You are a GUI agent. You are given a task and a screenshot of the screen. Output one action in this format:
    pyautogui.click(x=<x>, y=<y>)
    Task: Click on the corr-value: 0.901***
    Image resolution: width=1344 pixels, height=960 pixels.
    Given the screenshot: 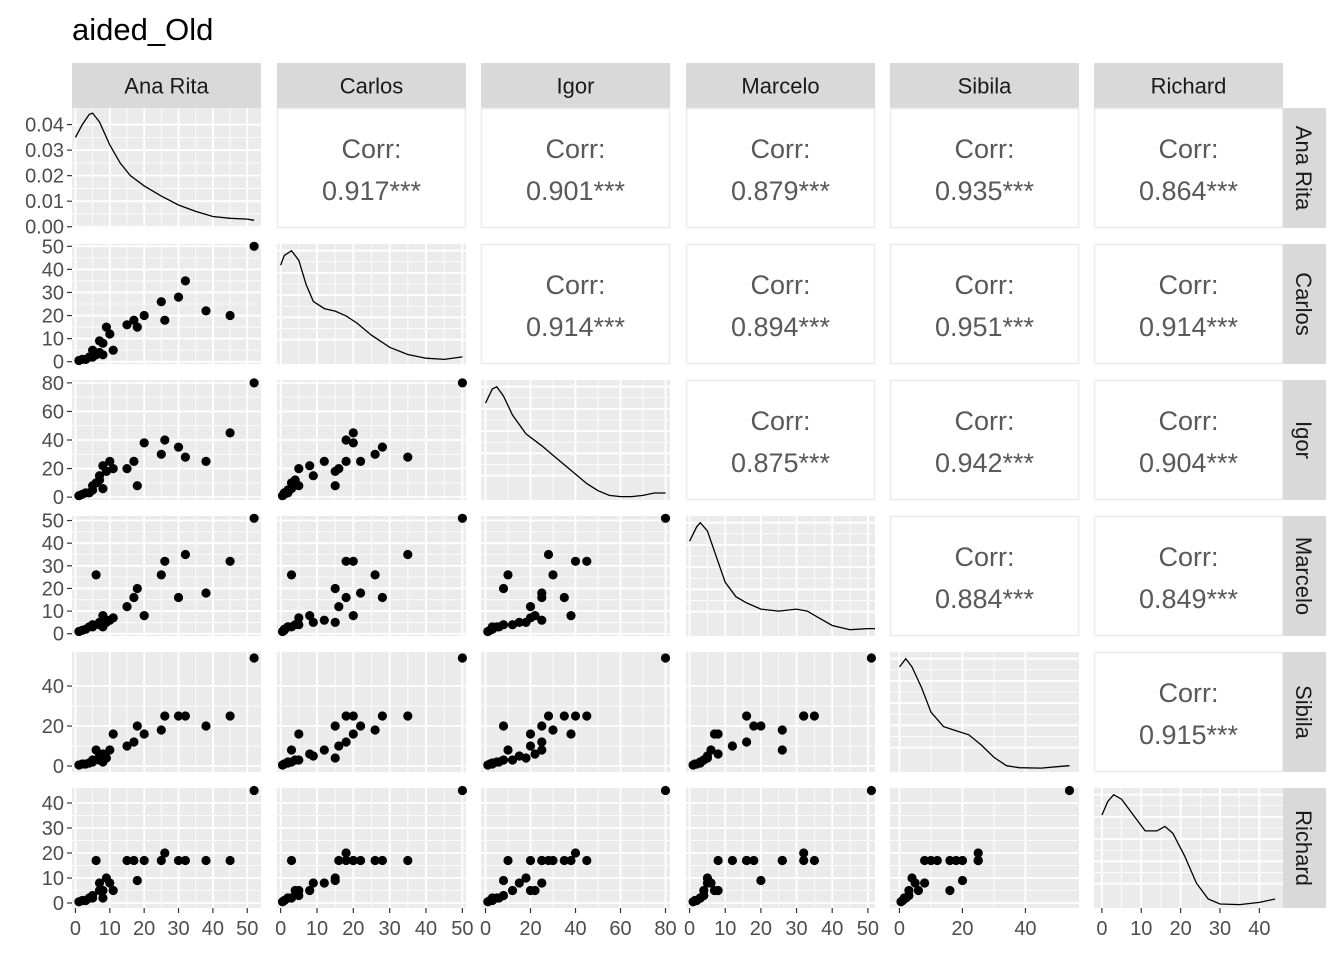 What is the action you would take?
    pyautogui.click(x=576, y=191)
    